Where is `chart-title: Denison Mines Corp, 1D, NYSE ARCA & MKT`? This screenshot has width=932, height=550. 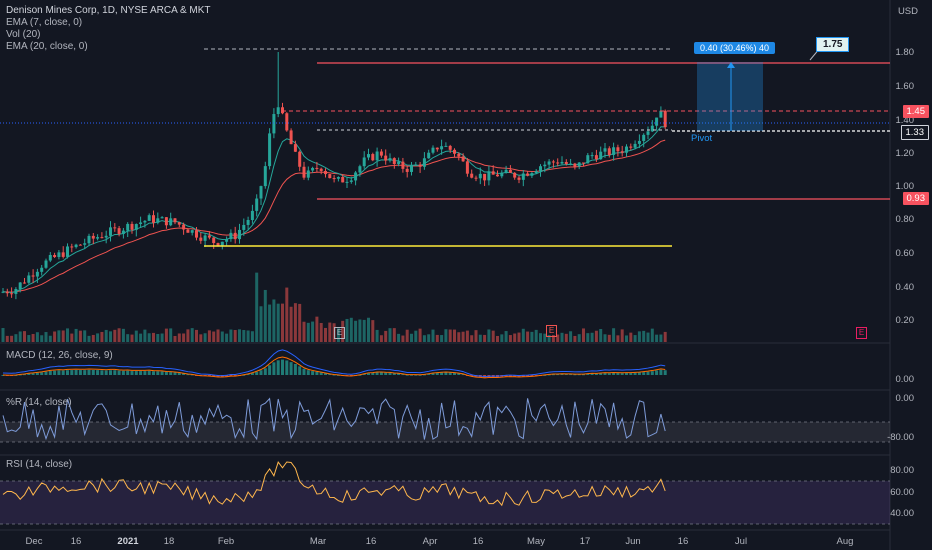 chart-title: Denison Mines Corp, 1D, NYSE ARCA & MKT is located at coordinates (108, 10).